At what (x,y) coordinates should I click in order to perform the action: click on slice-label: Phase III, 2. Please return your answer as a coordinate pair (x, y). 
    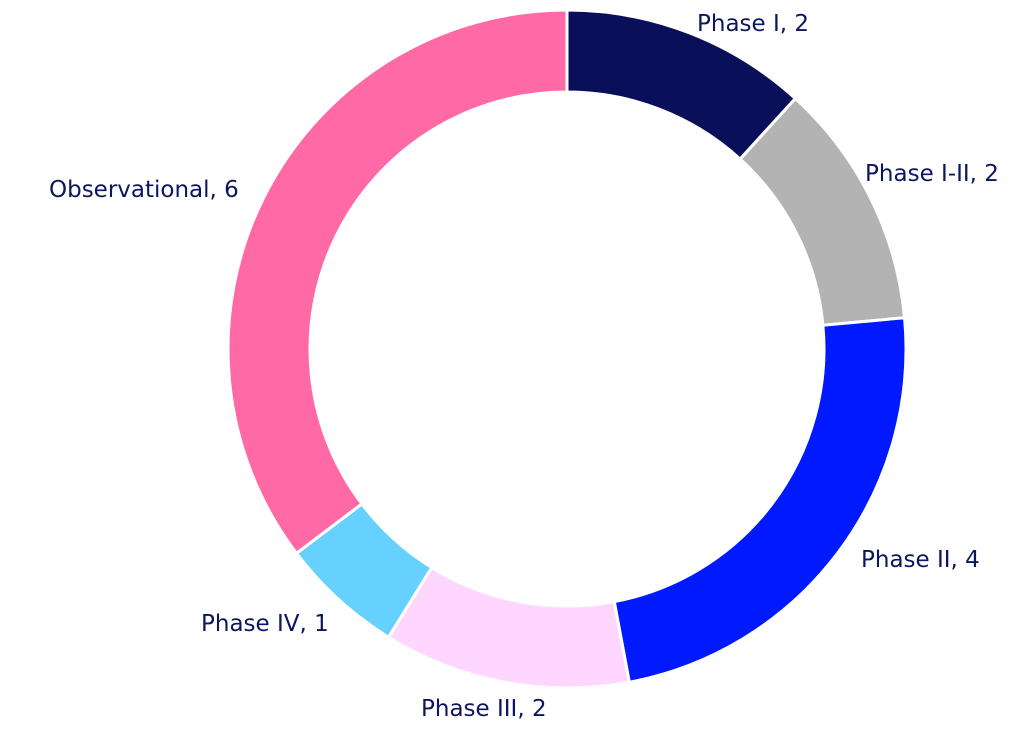
    Looking at the image, I should click on (484, 709).